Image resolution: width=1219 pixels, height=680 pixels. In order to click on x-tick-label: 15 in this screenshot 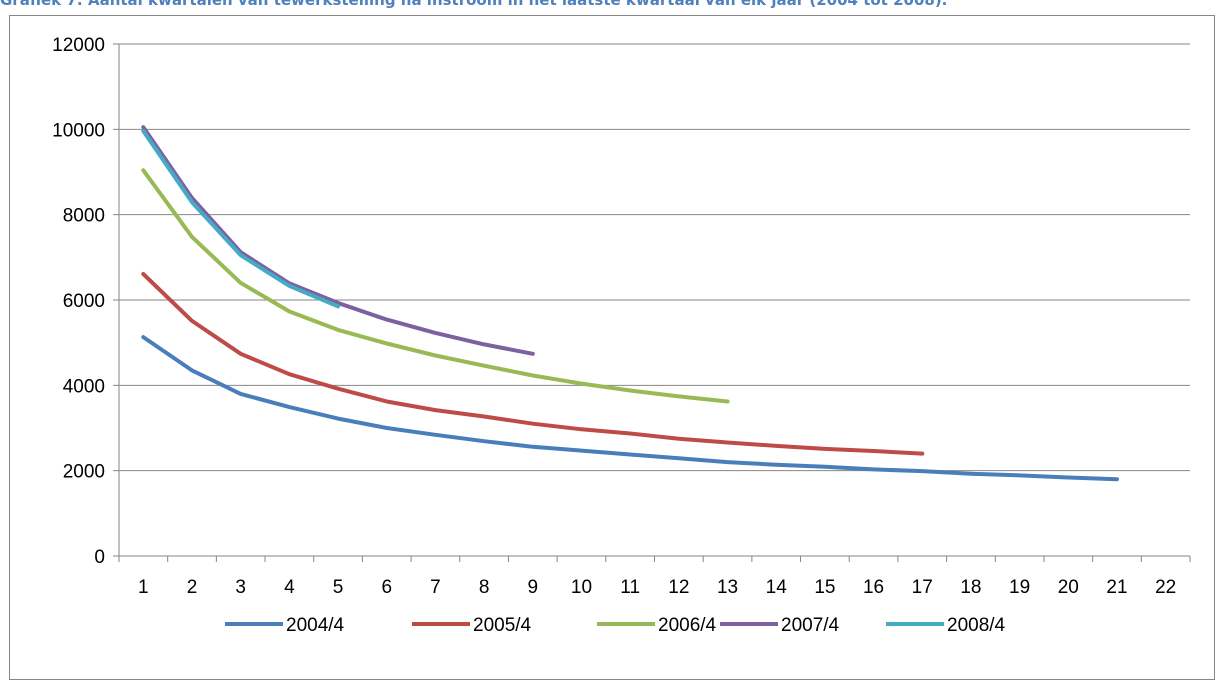, I will do `click(824, 587)`.